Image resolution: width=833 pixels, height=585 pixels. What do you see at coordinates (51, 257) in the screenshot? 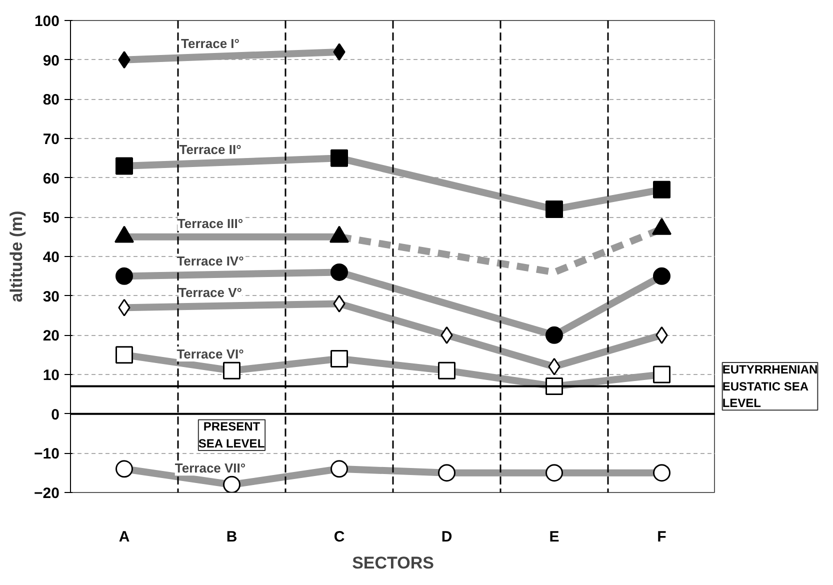
I see `y-tick-label: 40` at bounding box center [51, 257].